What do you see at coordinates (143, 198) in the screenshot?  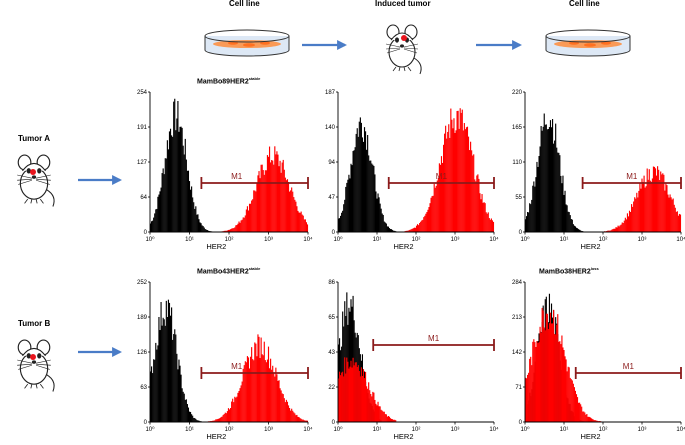 I see `y-tick-label: 64` at bounding box center [143, 198].